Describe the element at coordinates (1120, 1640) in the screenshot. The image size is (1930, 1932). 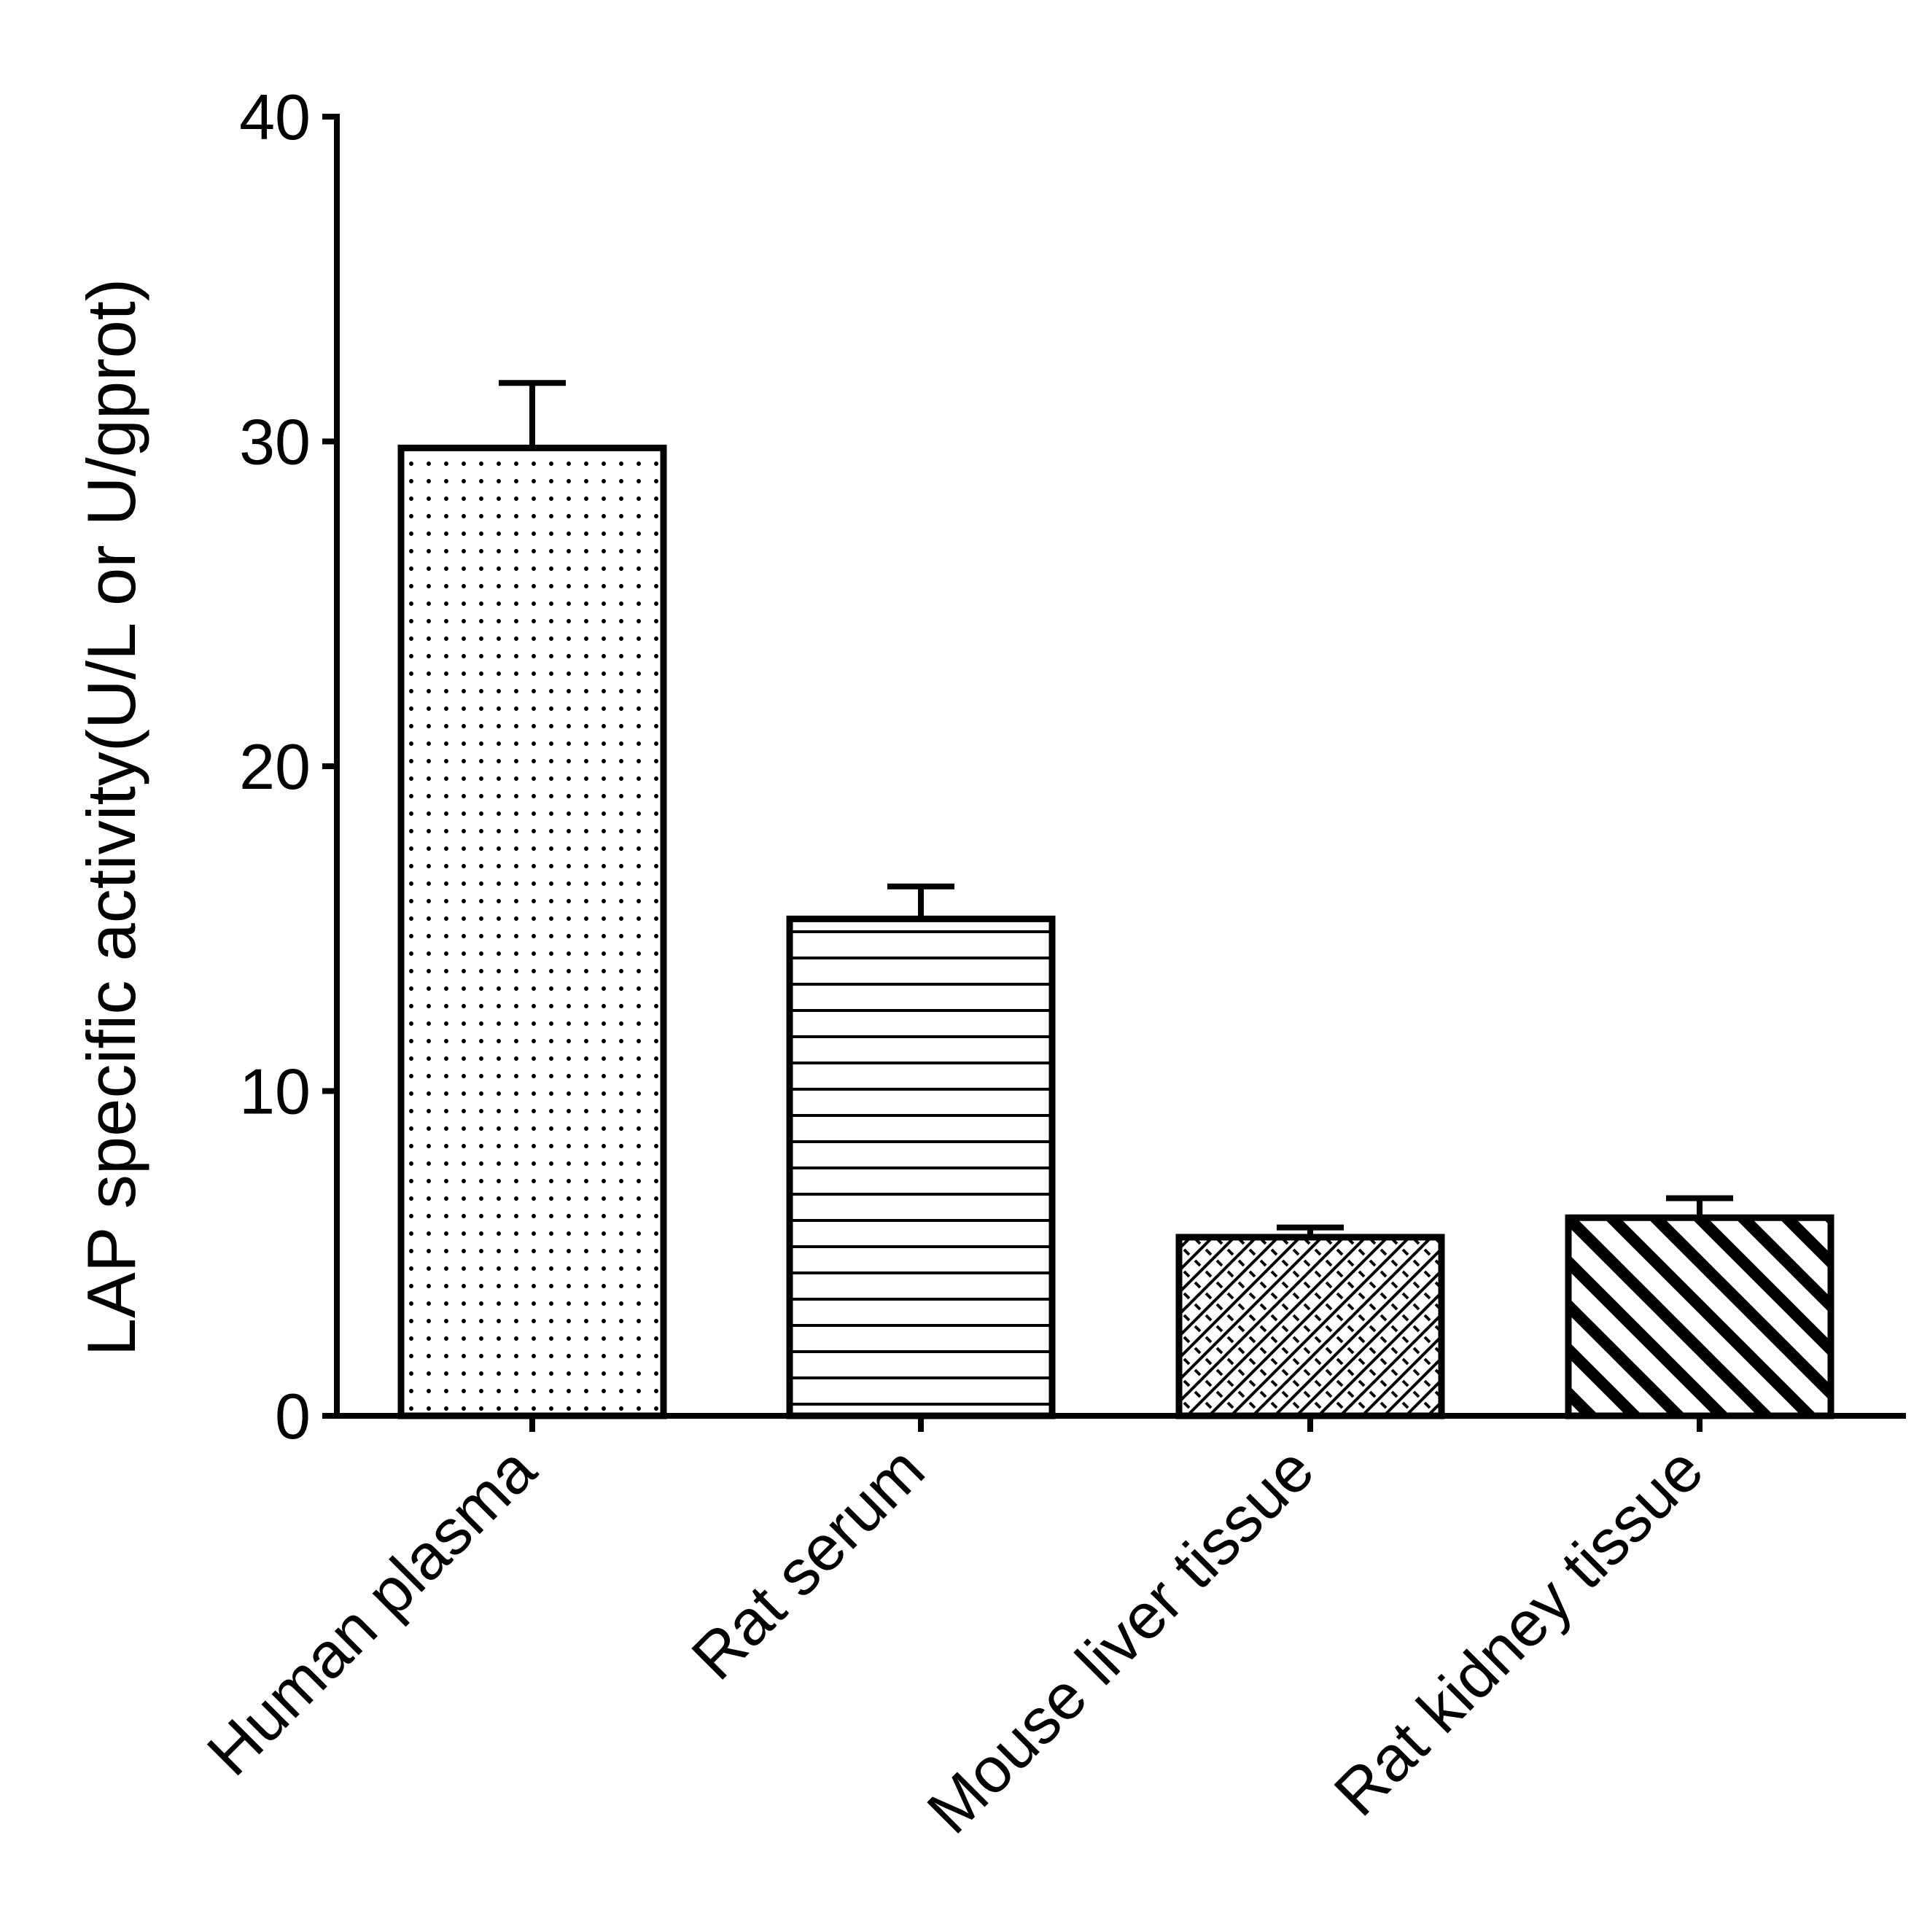
I see `x-tick-label-mouse-liver-tissue: Mouse liver tissue` at that location.